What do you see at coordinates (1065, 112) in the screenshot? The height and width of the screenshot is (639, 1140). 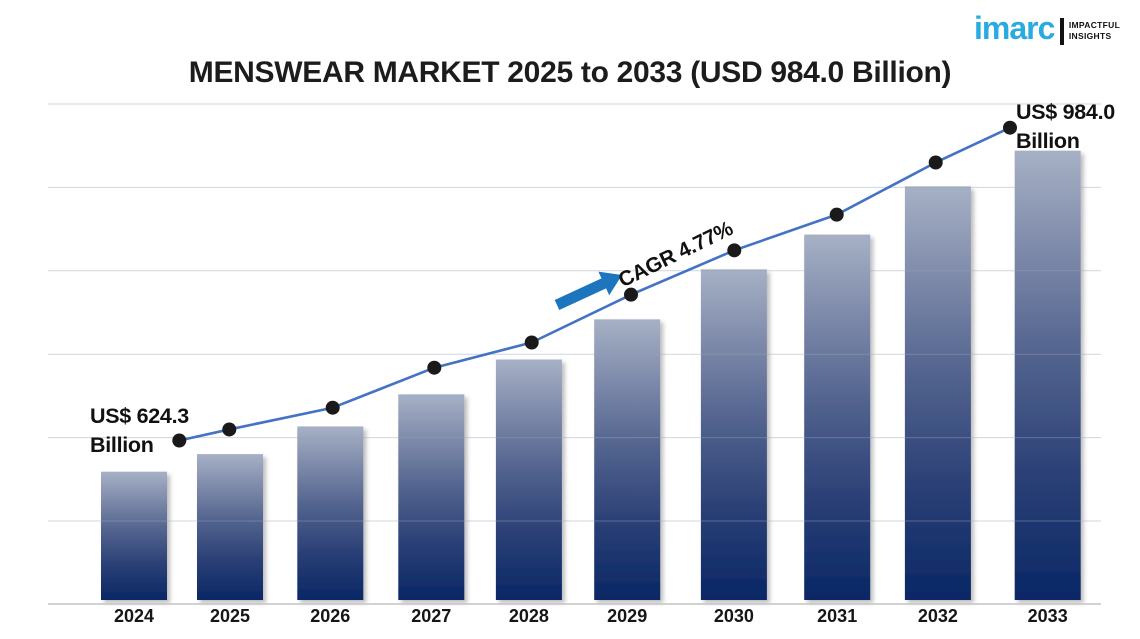 I see `annotation-end-line1: US$ 984.0` at bounding box center [1065, 112].